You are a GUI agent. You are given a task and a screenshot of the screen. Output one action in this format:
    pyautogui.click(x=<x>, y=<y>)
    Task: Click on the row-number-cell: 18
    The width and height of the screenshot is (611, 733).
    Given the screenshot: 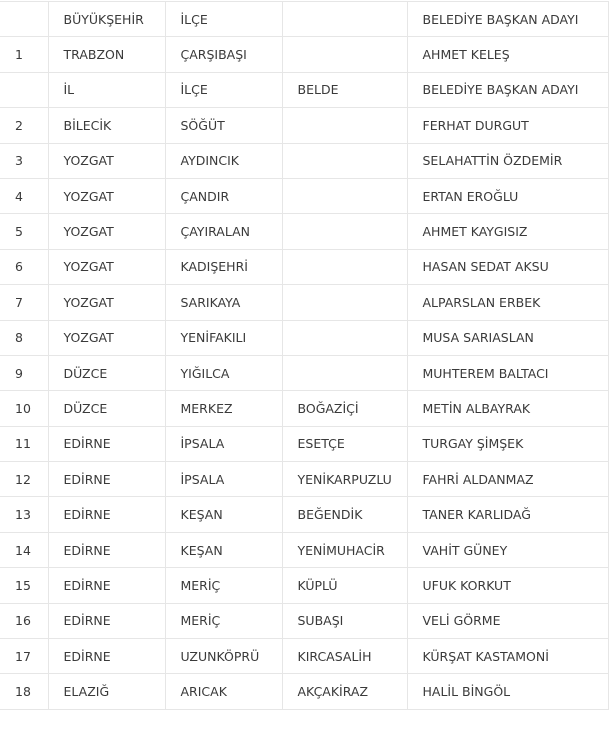 What is the action you would take?
    pyautogui.click(x=24, y=691)
    